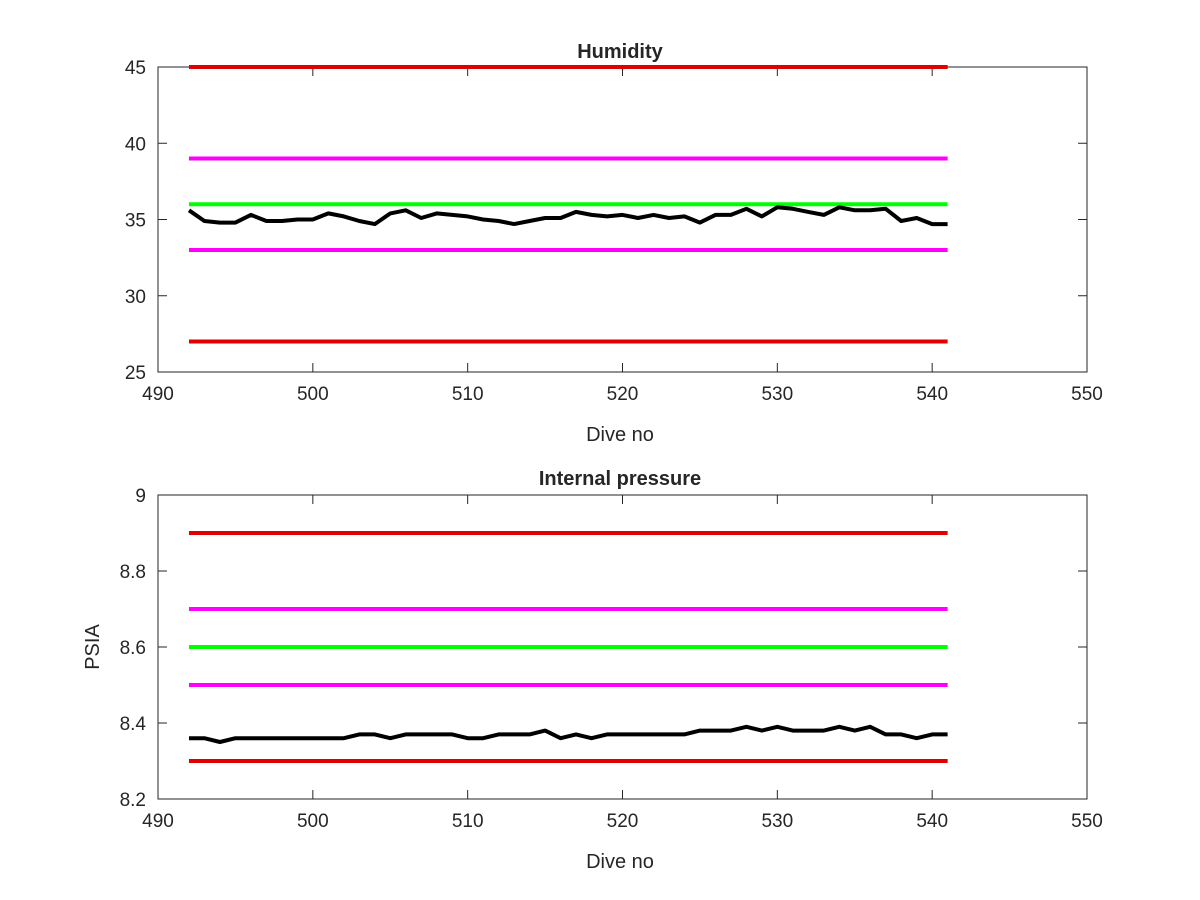  What do you see at coordinates (620, 52) in the screenshot?
I see `plot-title: Humidity` at bounding box center [620, 52].